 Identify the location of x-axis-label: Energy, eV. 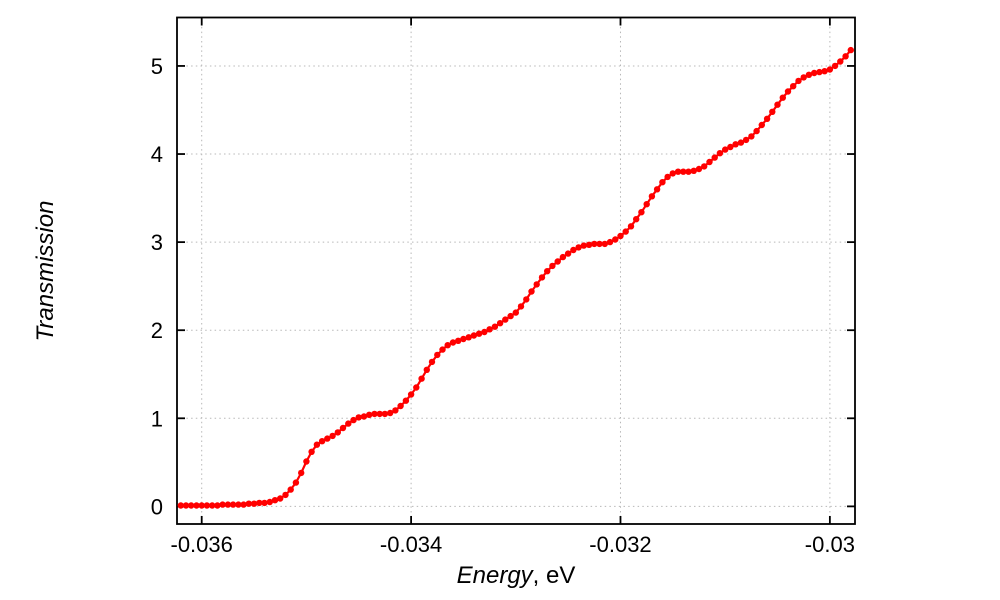
(516, 576).